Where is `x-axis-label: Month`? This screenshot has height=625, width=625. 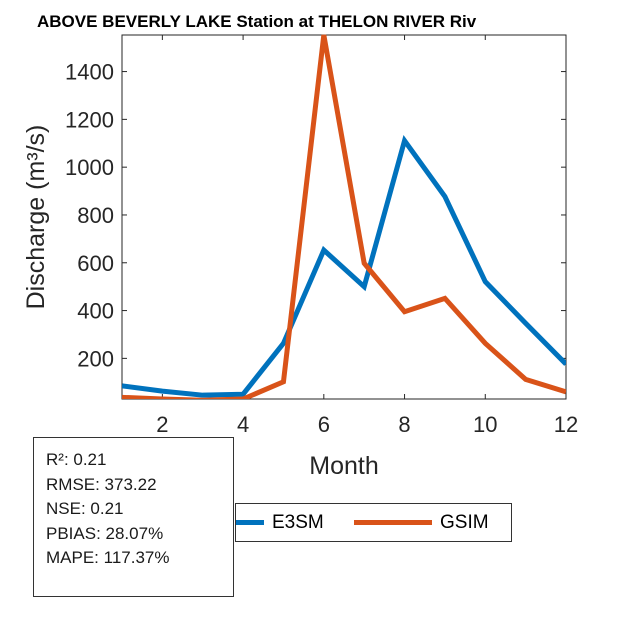
x-axis-label: Month is located at coordinates (343, 466).